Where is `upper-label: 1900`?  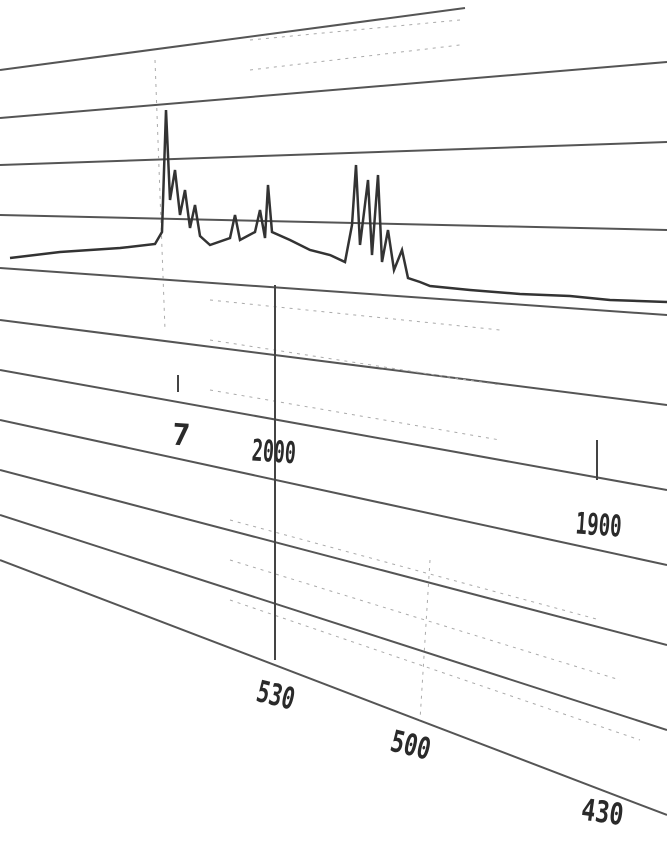
upper-label: 1900 is located at coordinates (598, 525).